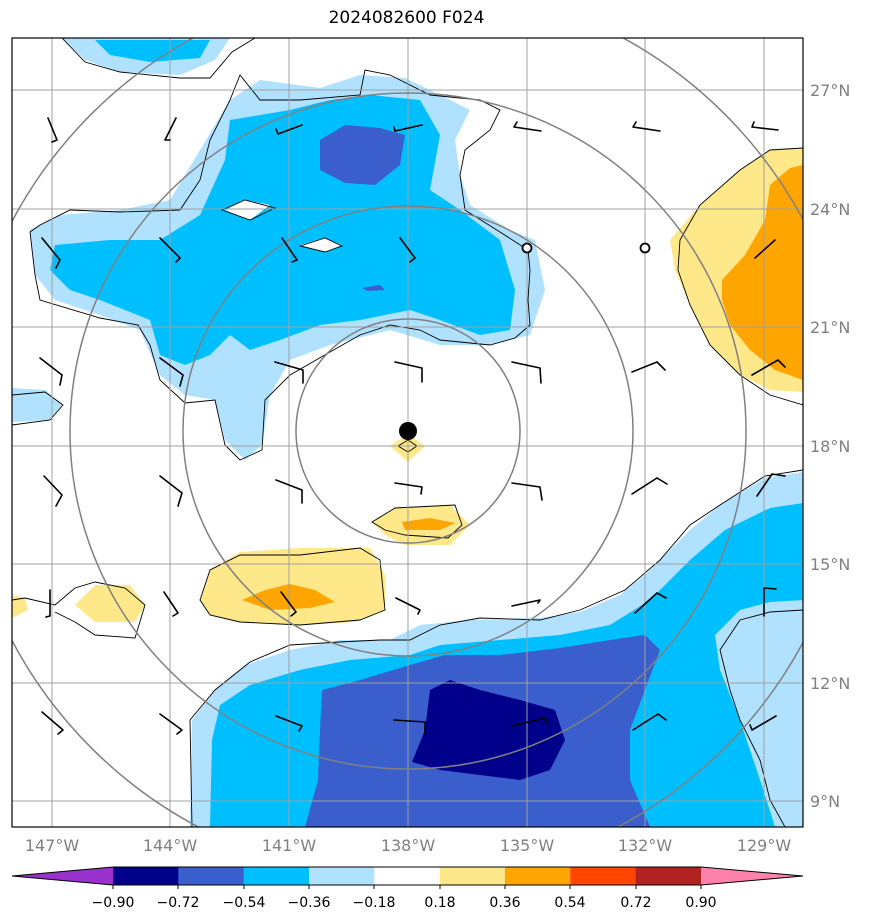  Describe the element at coordinates (178, 903) in the screenshot. I see `colorbar-label: −0.72` at that location.